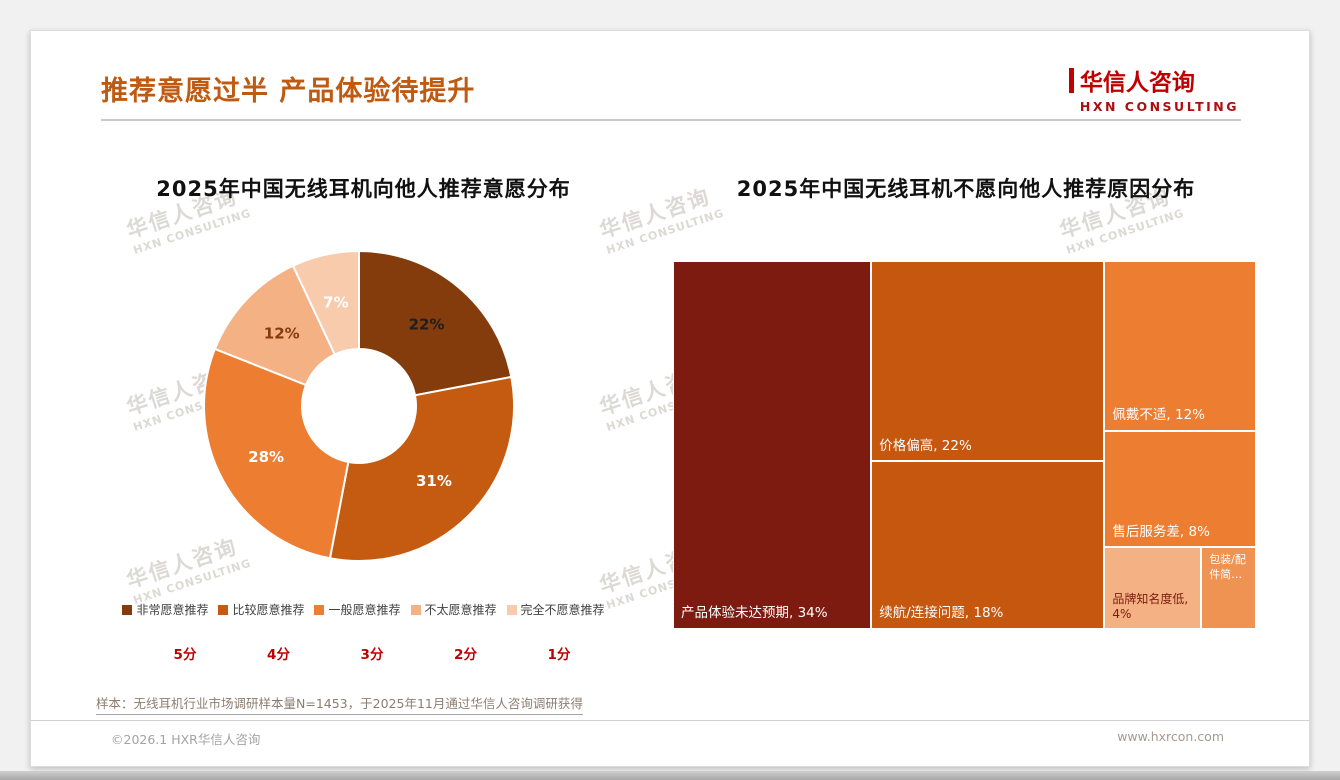  What do you see at coordinates (1158, 415) in the screenshot?
I see `treemap-block-label: 佩戴不适, 12%` at bounding box center [1158, 415].